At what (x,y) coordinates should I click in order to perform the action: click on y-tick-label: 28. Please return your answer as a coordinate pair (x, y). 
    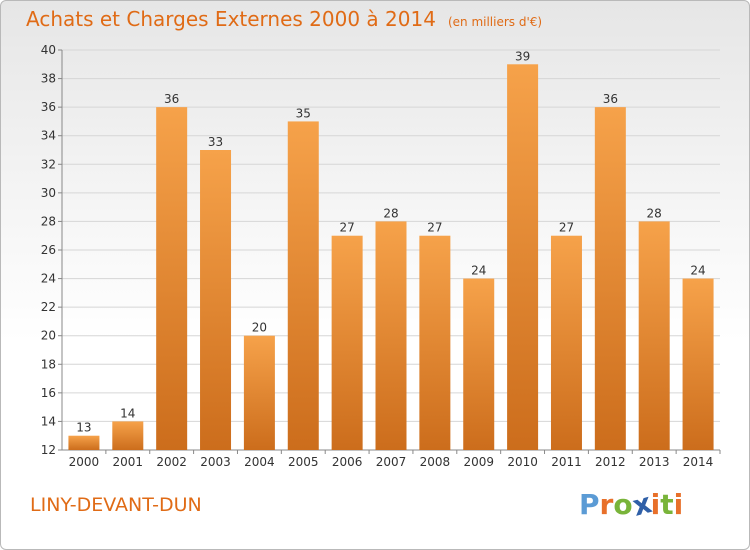
    Looking at the image, I should click on (48, 221).